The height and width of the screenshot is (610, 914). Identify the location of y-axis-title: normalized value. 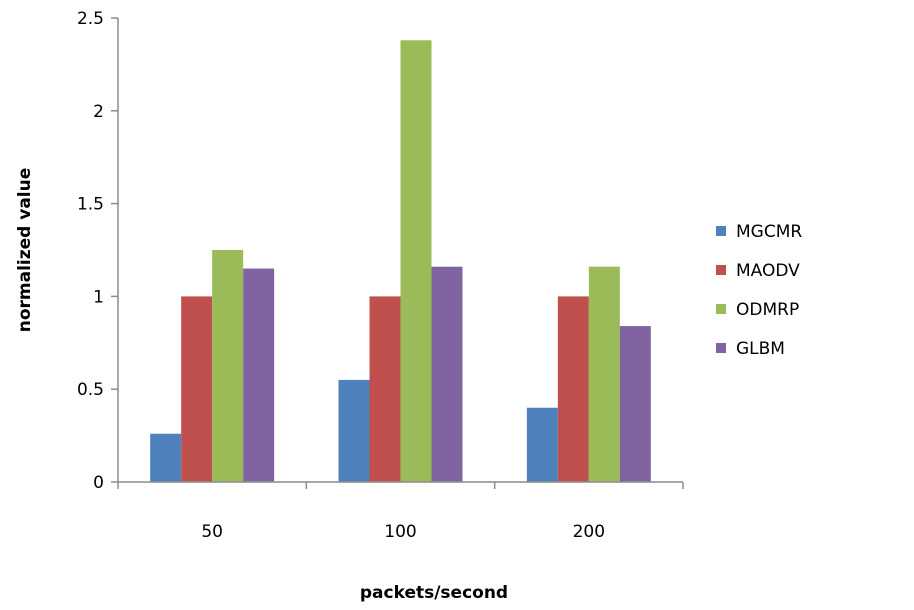
(25, 250).